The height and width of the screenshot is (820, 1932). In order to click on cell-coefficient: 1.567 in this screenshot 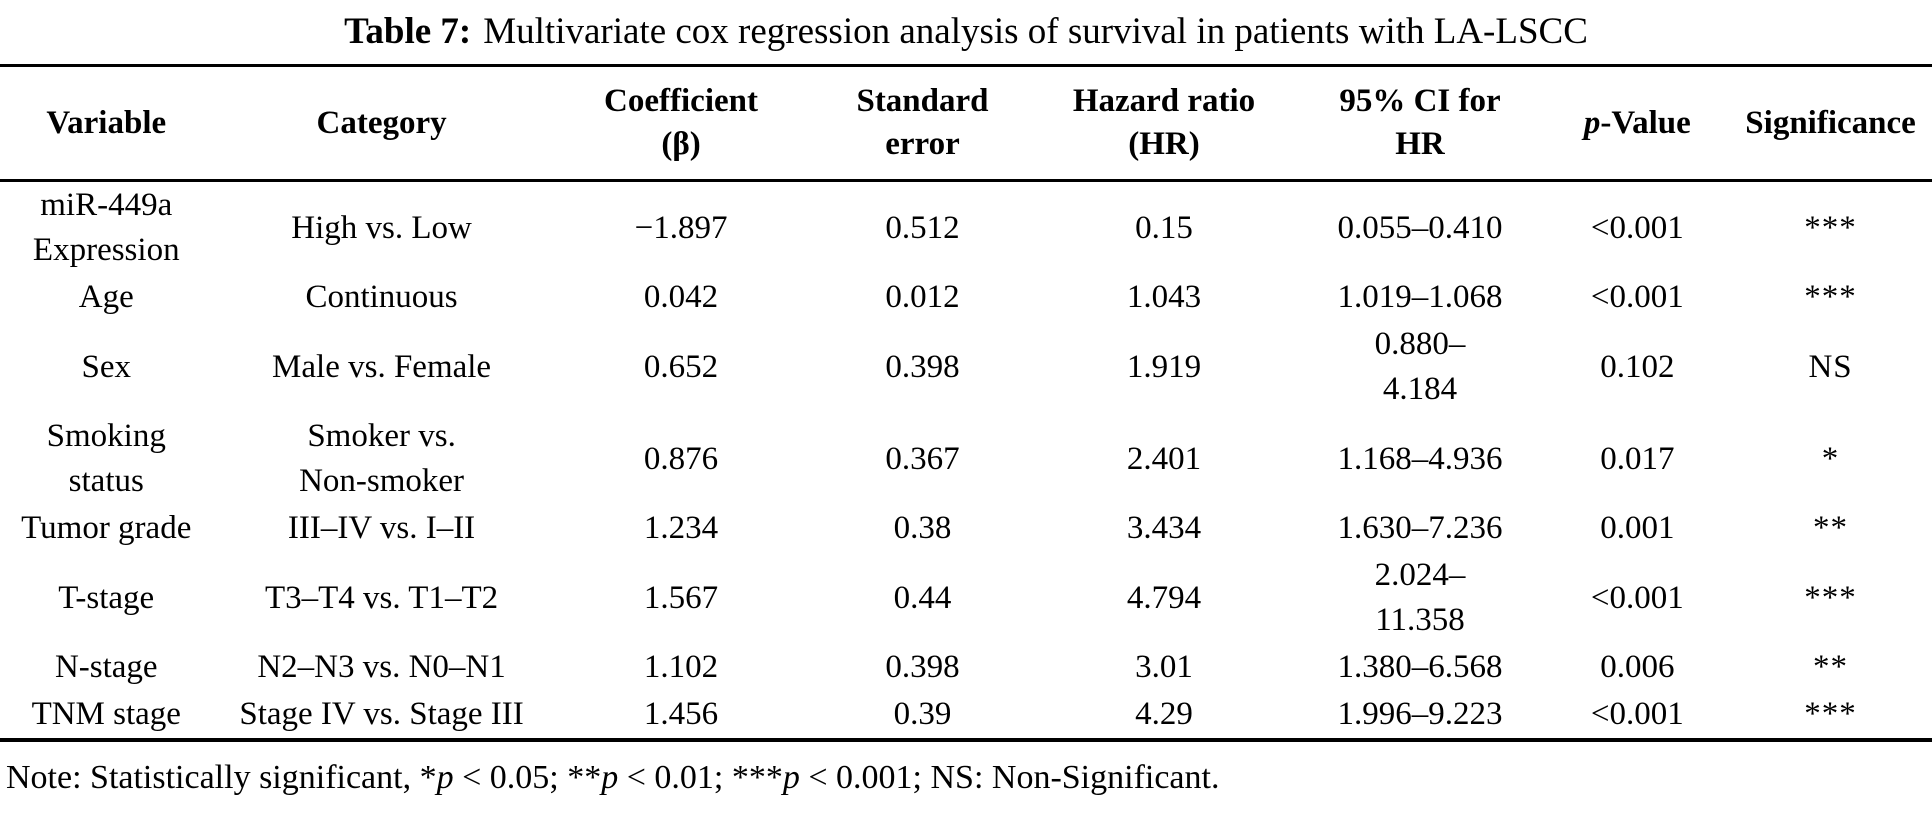, I will do `click(681, 597)`.